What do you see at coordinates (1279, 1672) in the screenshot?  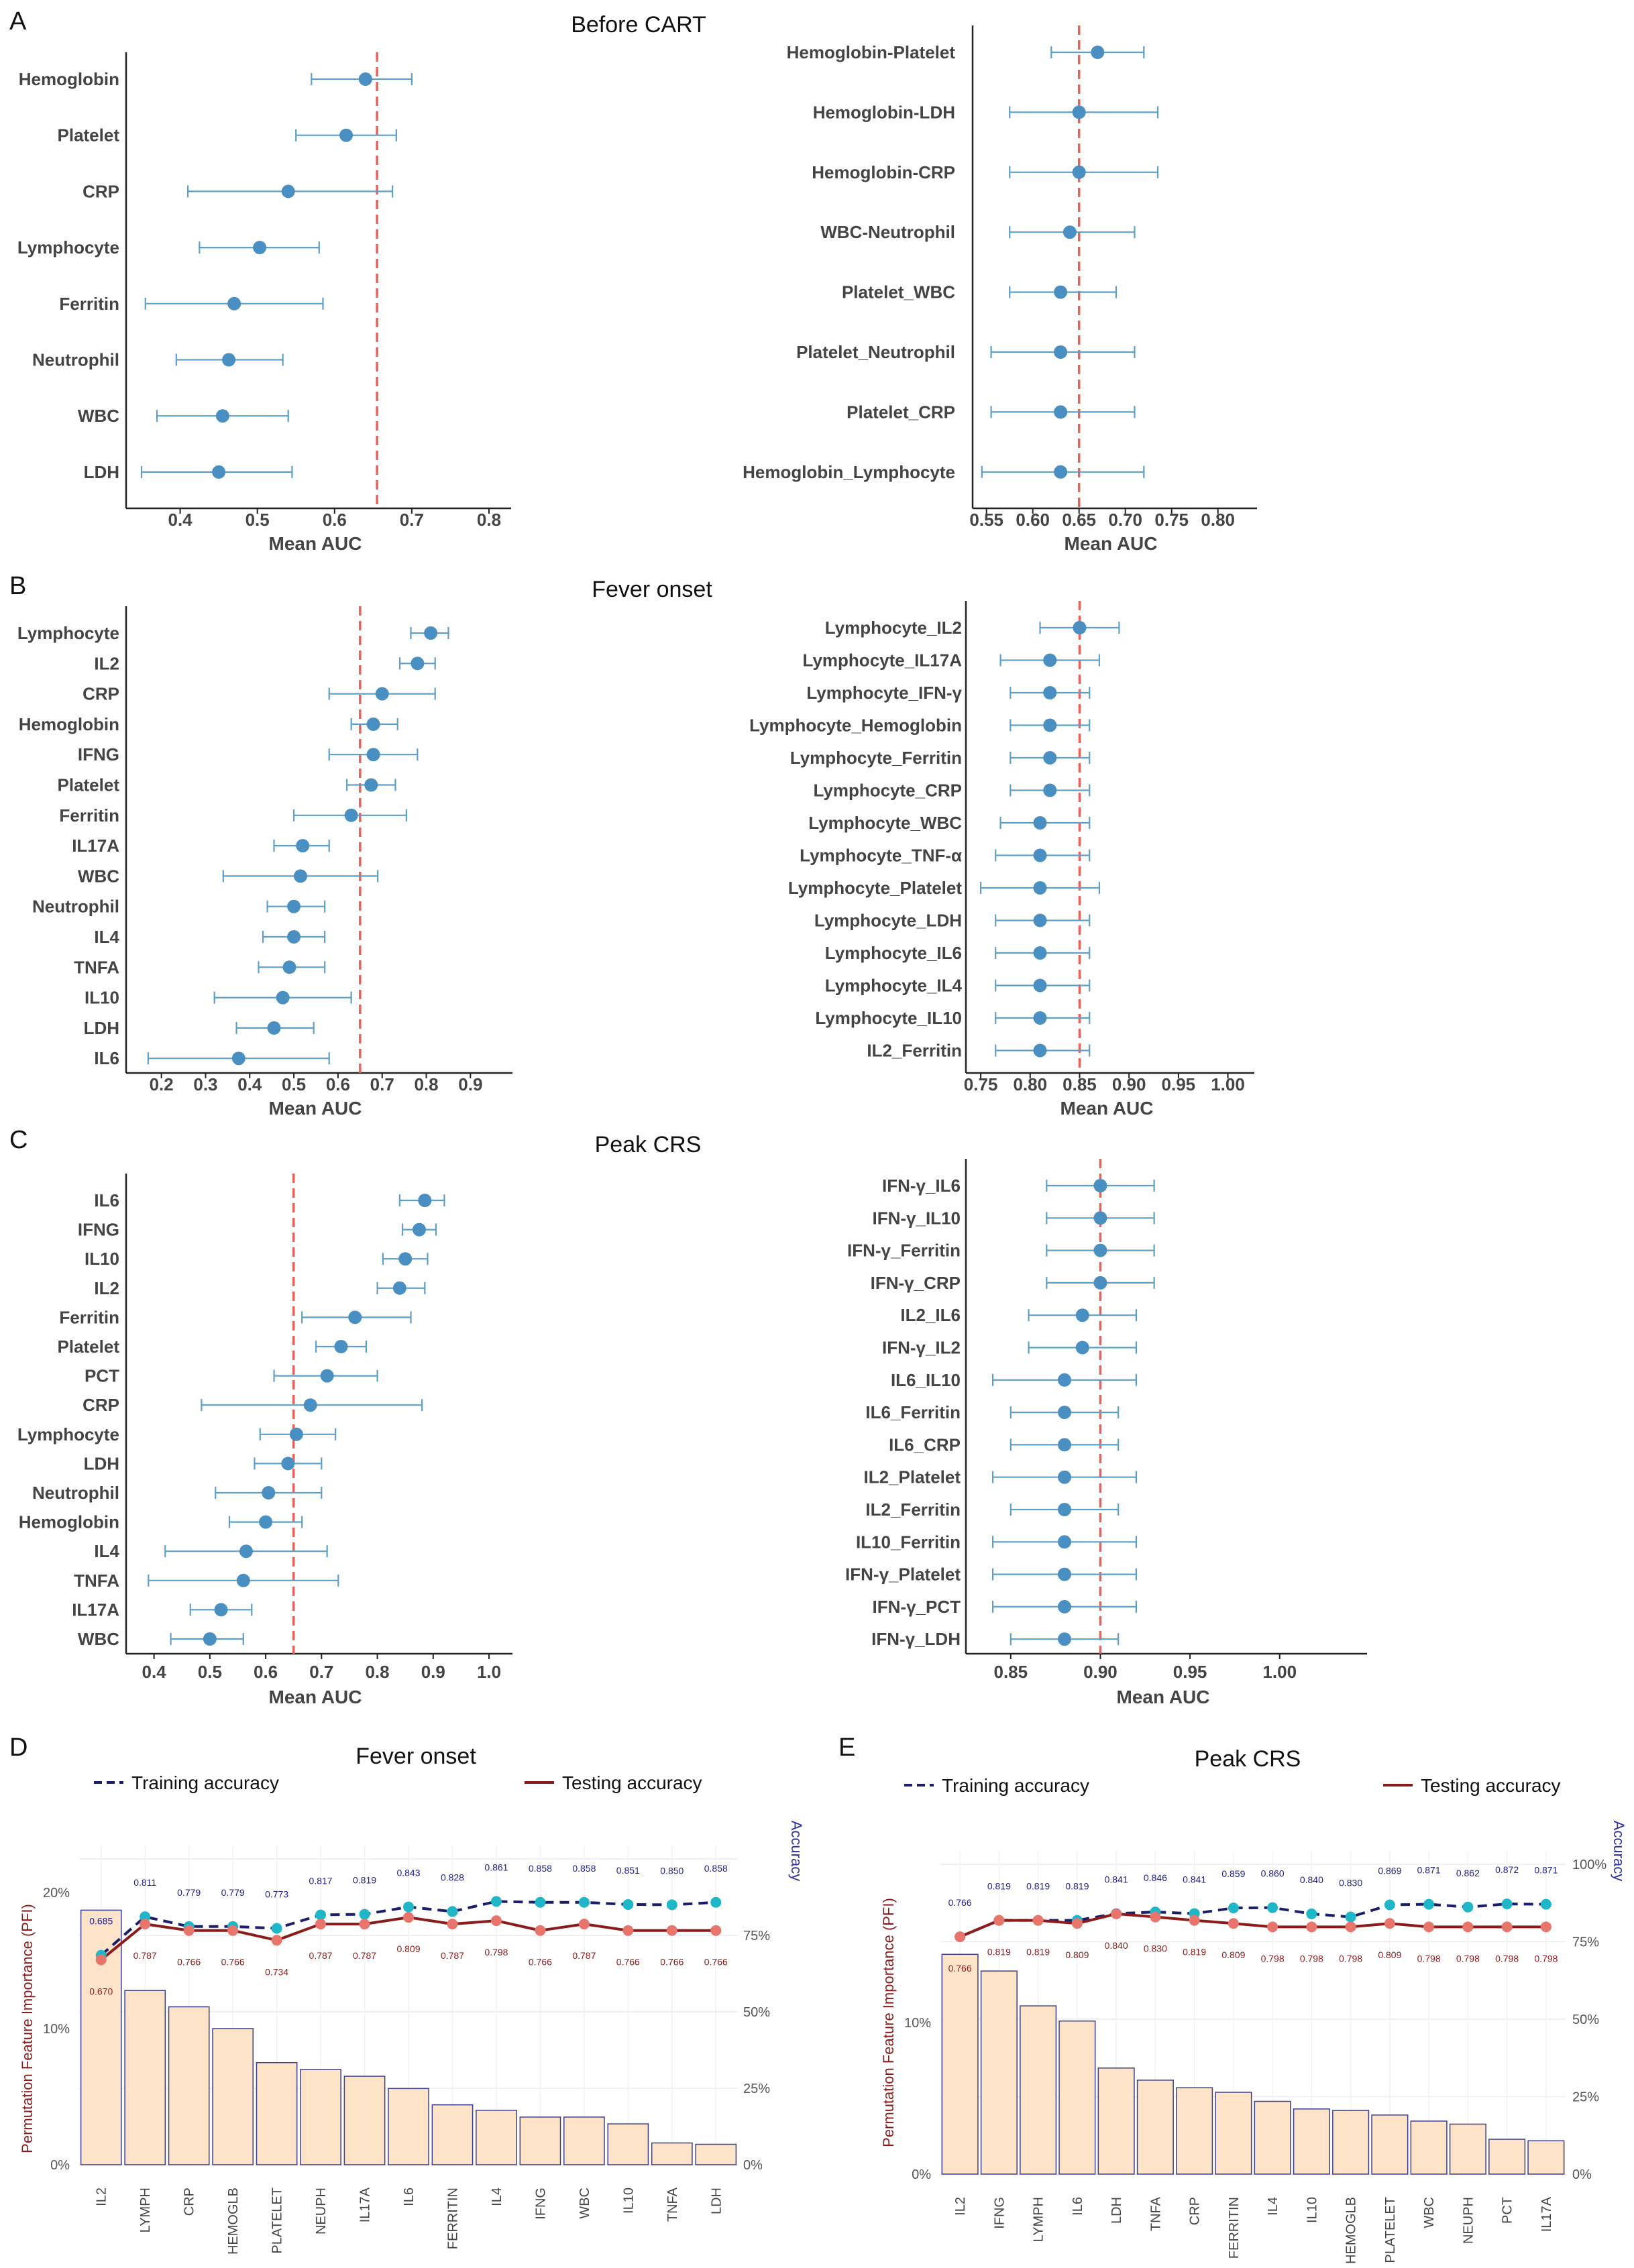 I see `x-tick-label: 1.00` at bounding box center [1279, 1672].